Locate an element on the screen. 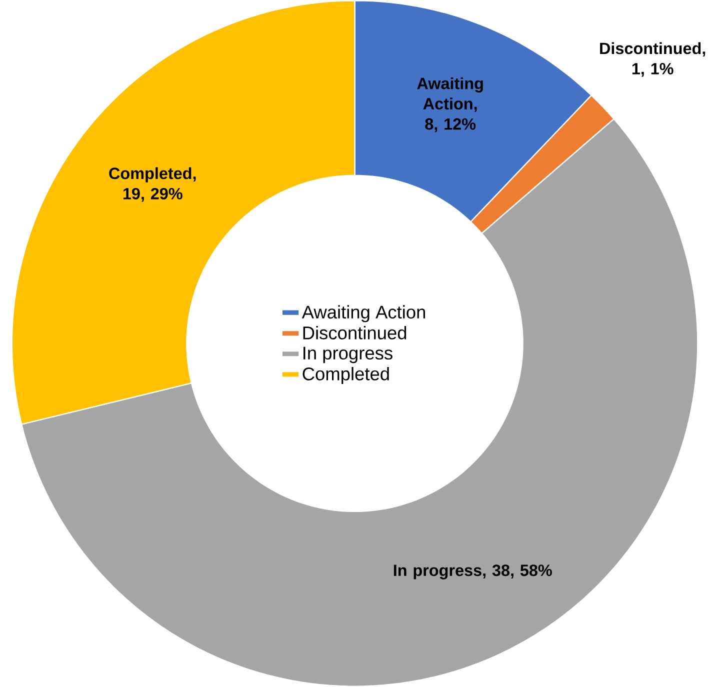 This screenshot has width=717, height=687. legend-label: Discontinued is located at coordinates (354, 333).